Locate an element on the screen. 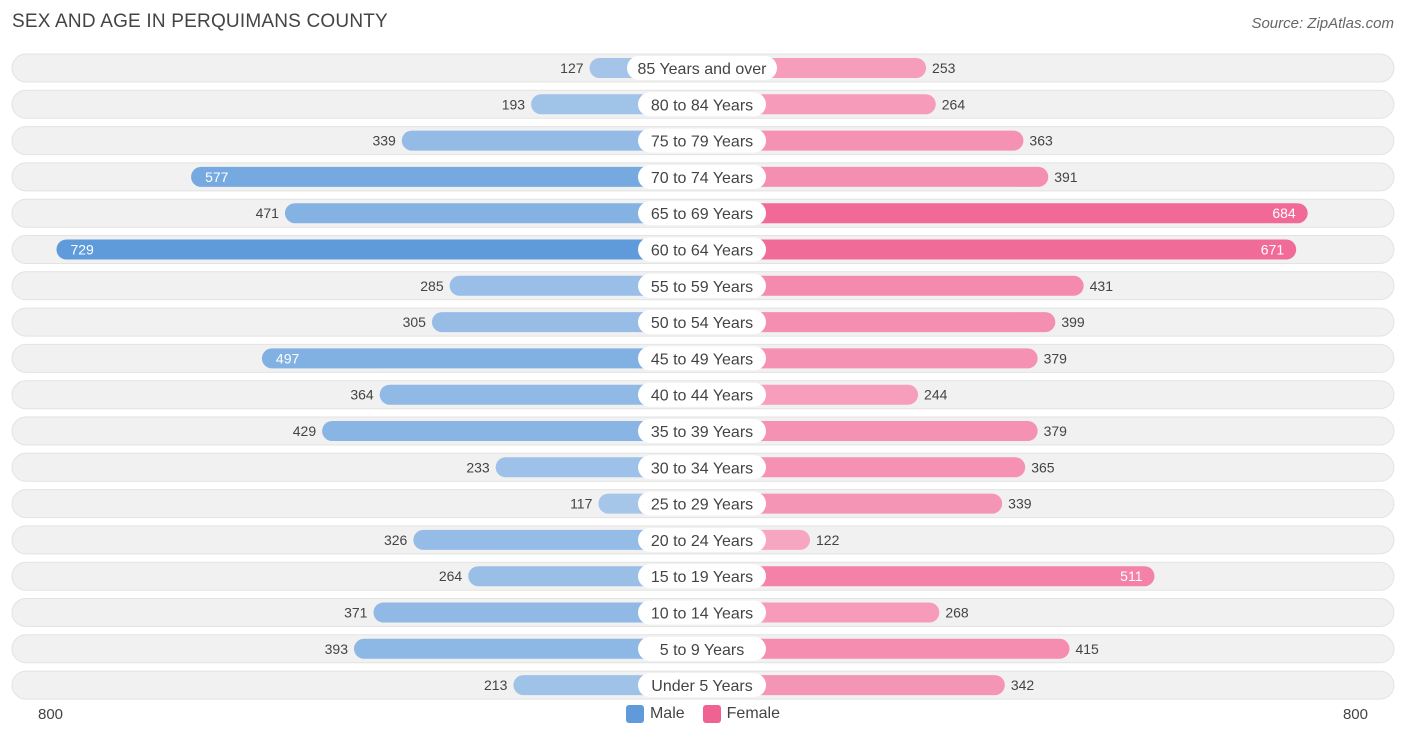  male-value-label: 577 is located at coordinates (217, 177).